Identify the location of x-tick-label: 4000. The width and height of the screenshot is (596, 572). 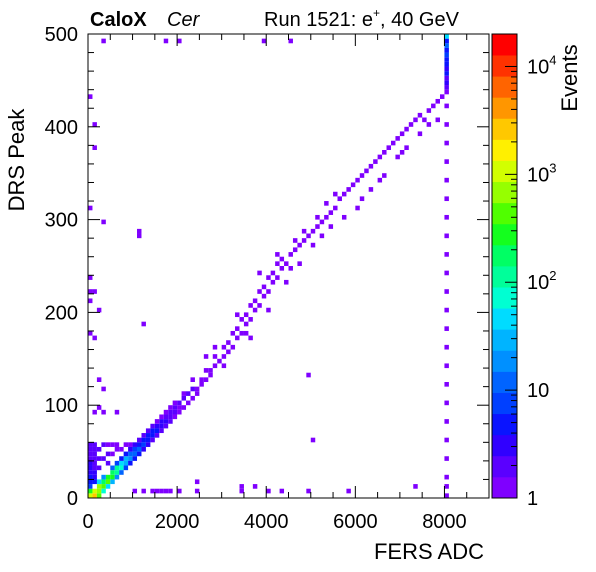
(266, 522).